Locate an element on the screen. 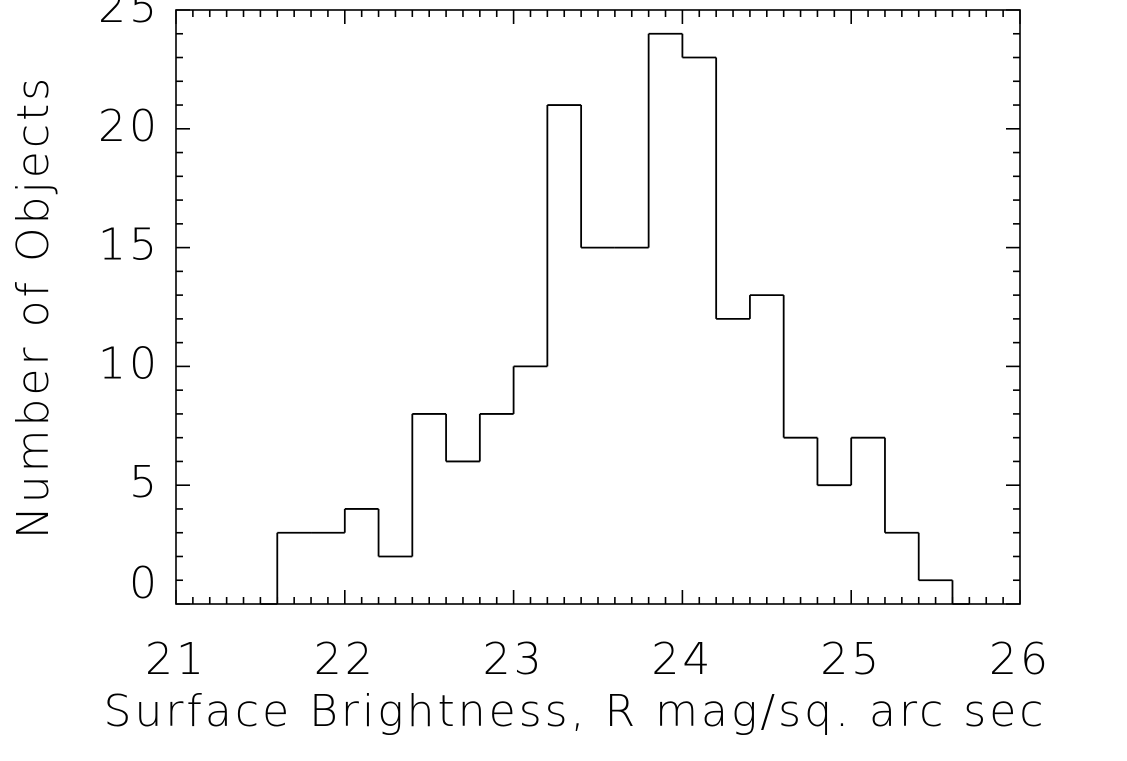 Image resolution: width=1127 pixels, height=761 pixels. y-tick-label: 0 is located at coordinates (144, 583).